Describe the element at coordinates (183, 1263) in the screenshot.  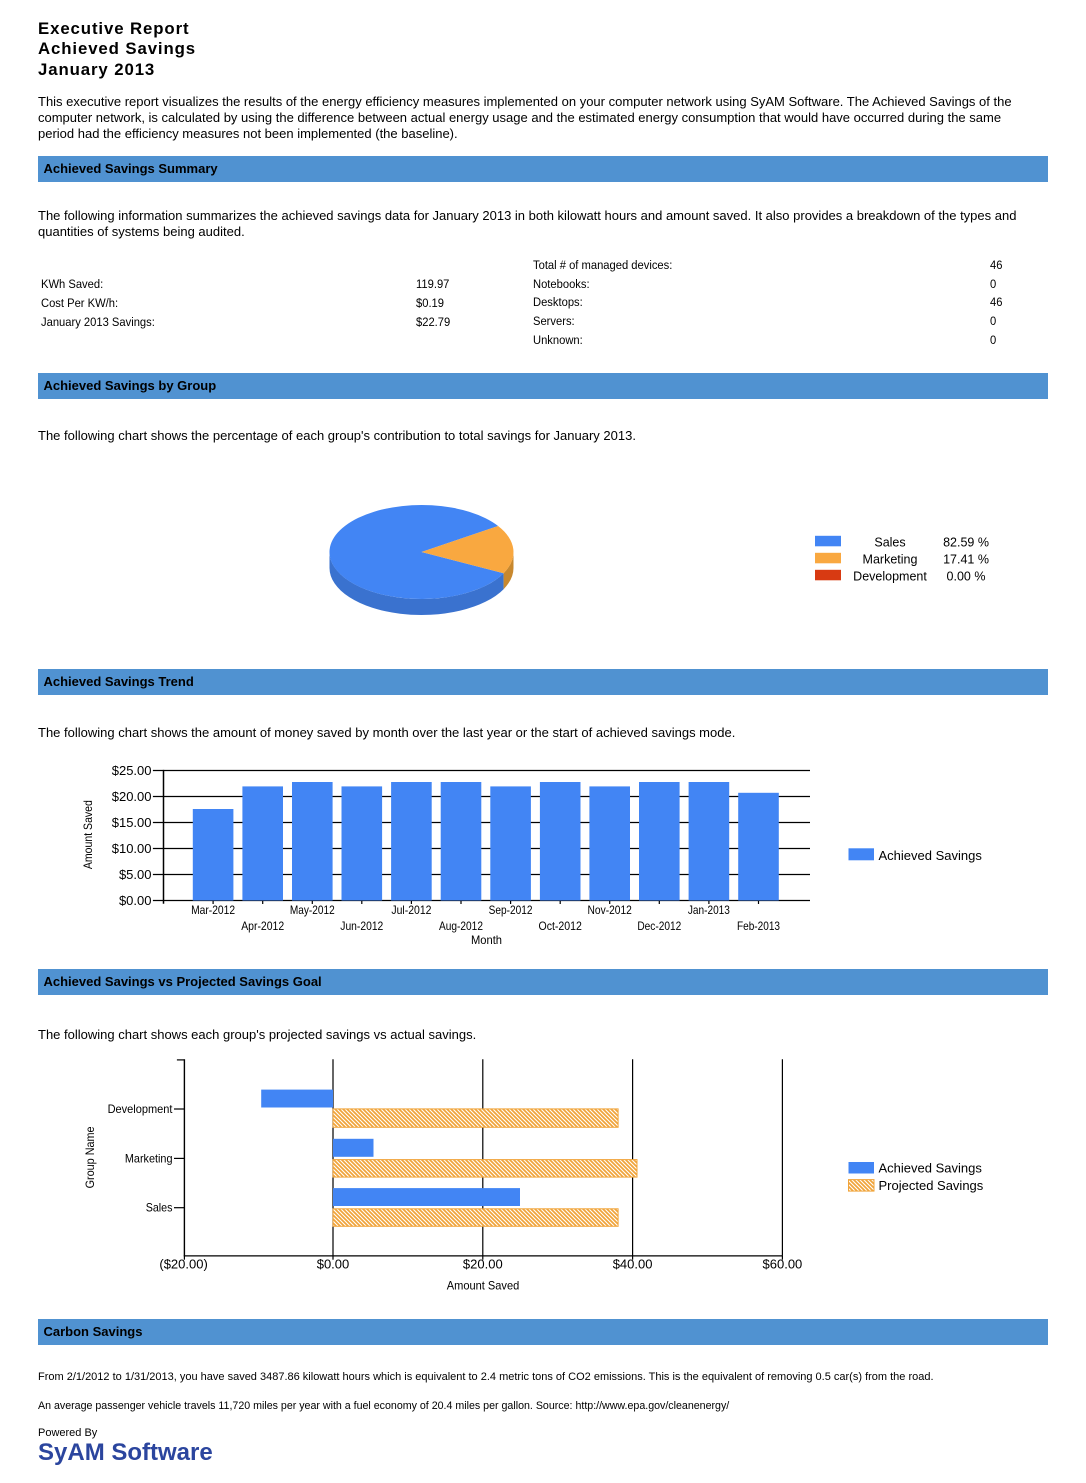
I see `svg-text: ($20.00)` at that location.